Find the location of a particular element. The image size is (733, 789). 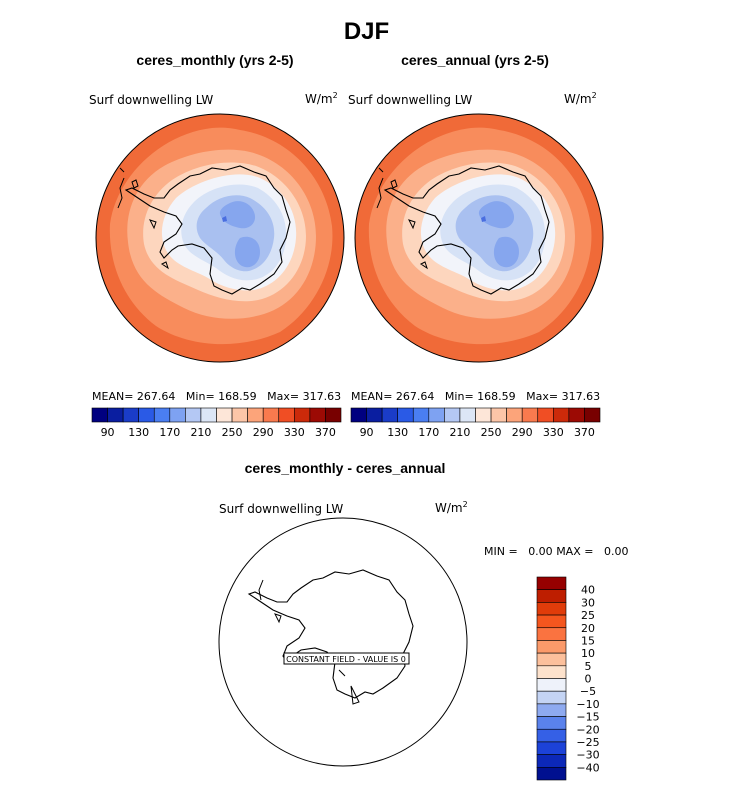

colorbar-tick-label: 5 is located at coordinates (588, 666).